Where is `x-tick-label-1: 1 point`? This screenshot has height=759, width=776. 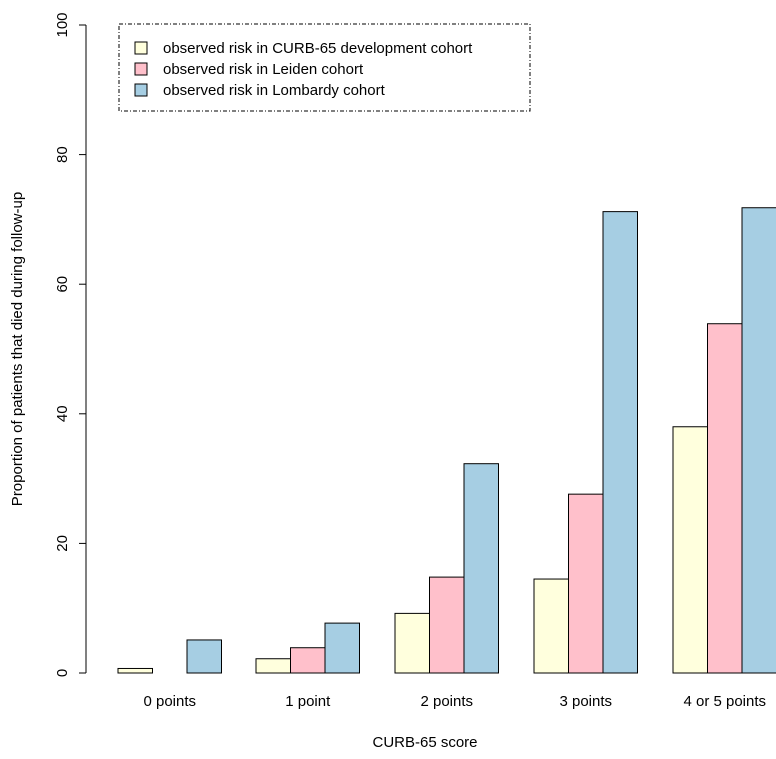 x-tick-label-1: 1 point is located at coordinates (308, 701).